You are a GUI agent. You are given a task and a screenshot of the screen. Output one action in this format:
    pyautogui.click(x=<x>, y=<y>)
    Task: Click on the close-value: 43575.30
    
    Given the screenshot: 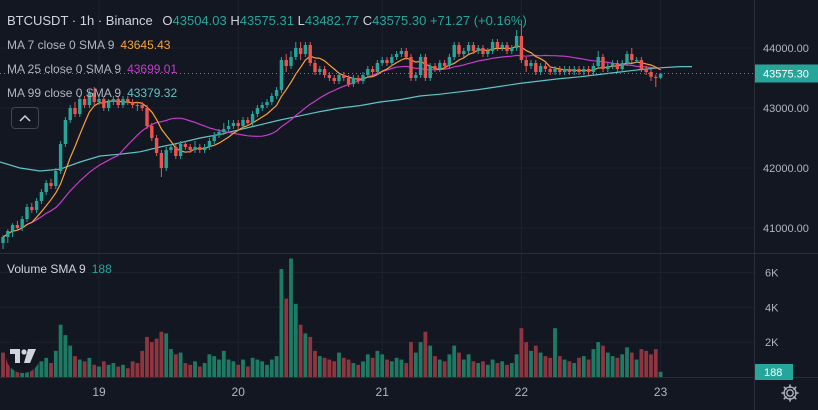 What is the action you would take?
    pyautogui.click(x=399, y=20)
    